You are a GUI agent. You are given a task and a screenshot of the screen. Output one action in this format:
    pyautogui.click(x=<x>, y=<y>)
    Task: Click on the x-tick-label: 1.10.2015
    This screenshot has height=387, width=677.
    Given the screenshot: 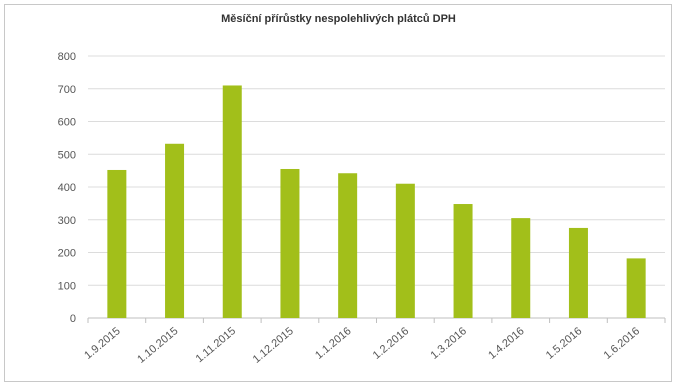 What is the action you would take?
    pyautogui.click(x=157, y=345)
    